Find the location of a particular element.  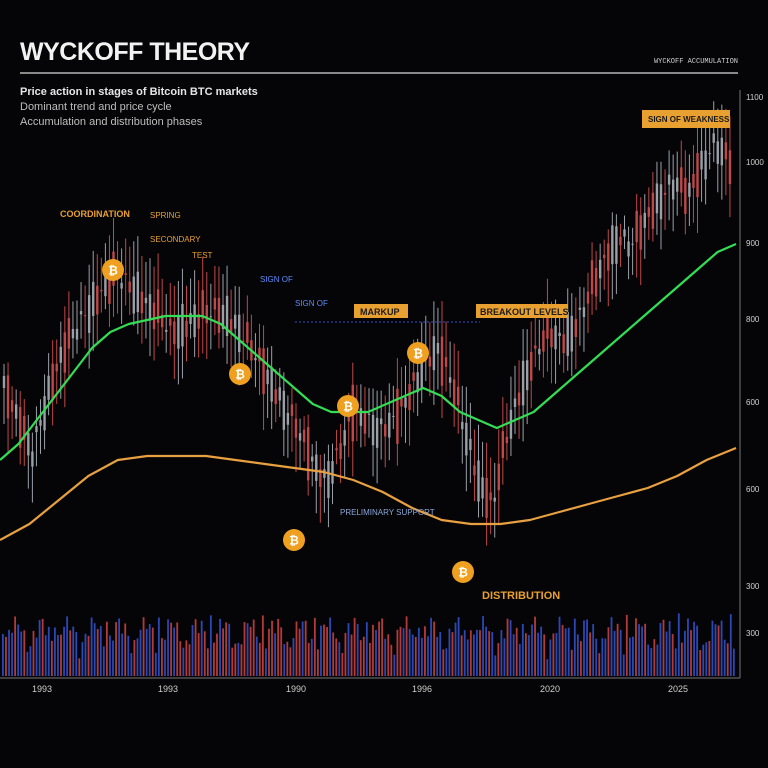

subtitle-line-2: Dominant trend and price cycle is located at coordinates (96, 107).